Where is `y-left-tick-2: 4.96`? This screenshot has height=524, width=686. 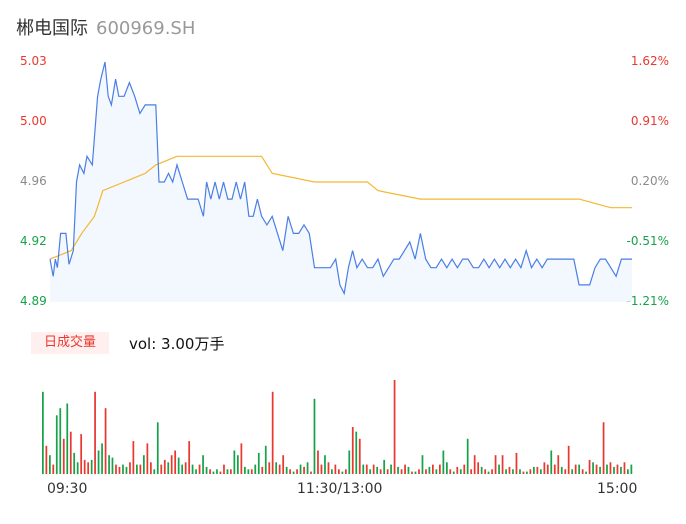 y-left-tick-2: 4.96 is located at coordinates (33, 181).